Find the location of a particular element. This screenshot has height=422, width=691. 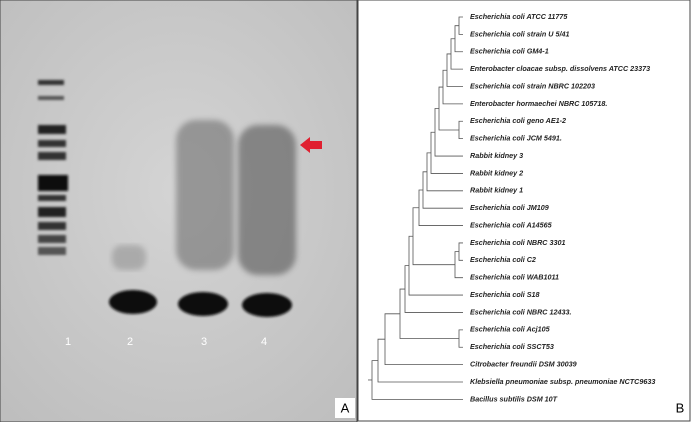

leaf-label: Escherichia coli JCM 5491. is located at coordinates (516, 138).